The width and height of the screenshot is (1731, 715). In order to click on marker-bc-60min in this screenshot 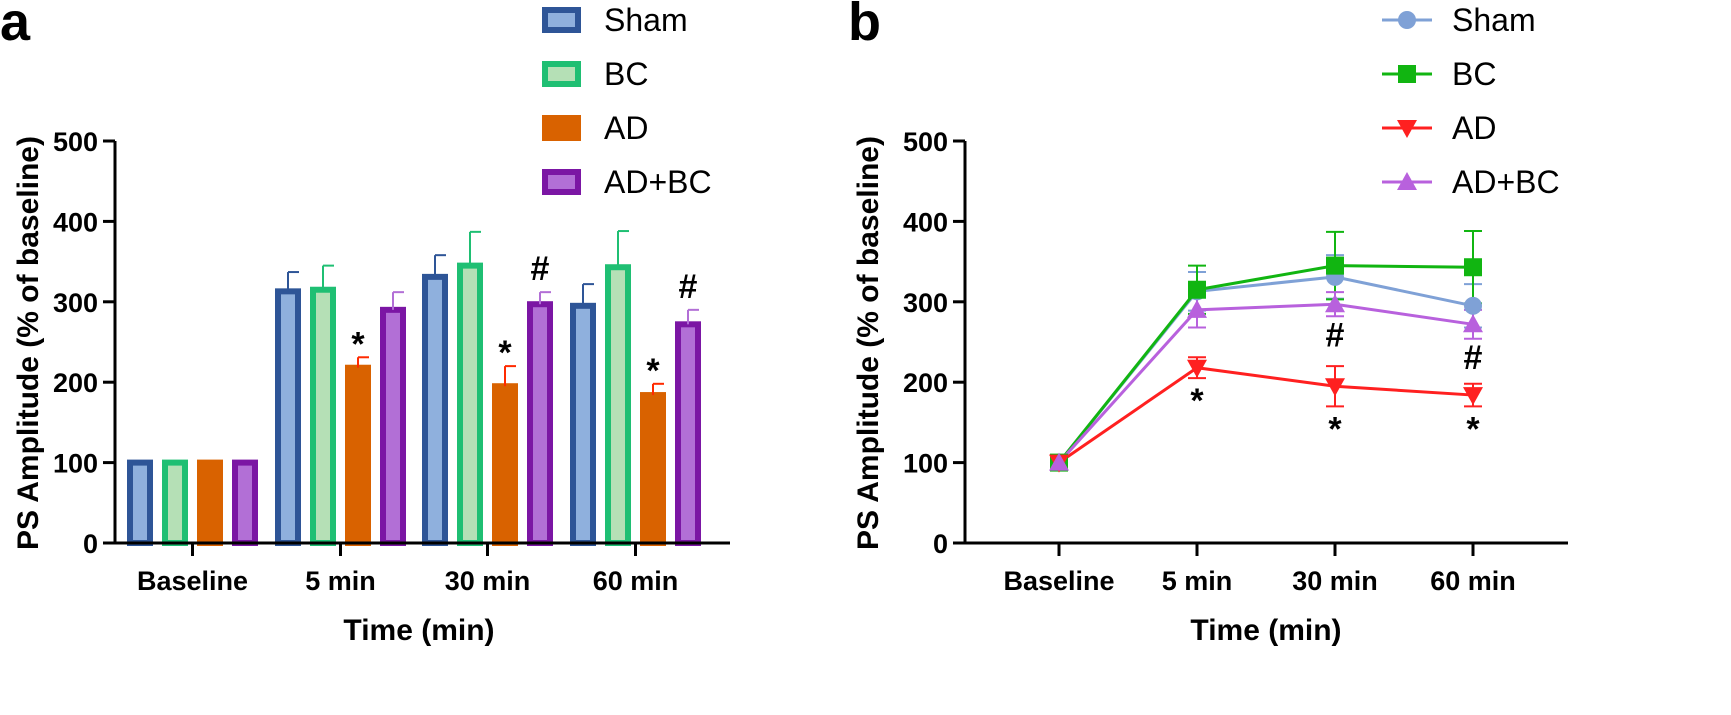, I will do `click(1473, 267)`.